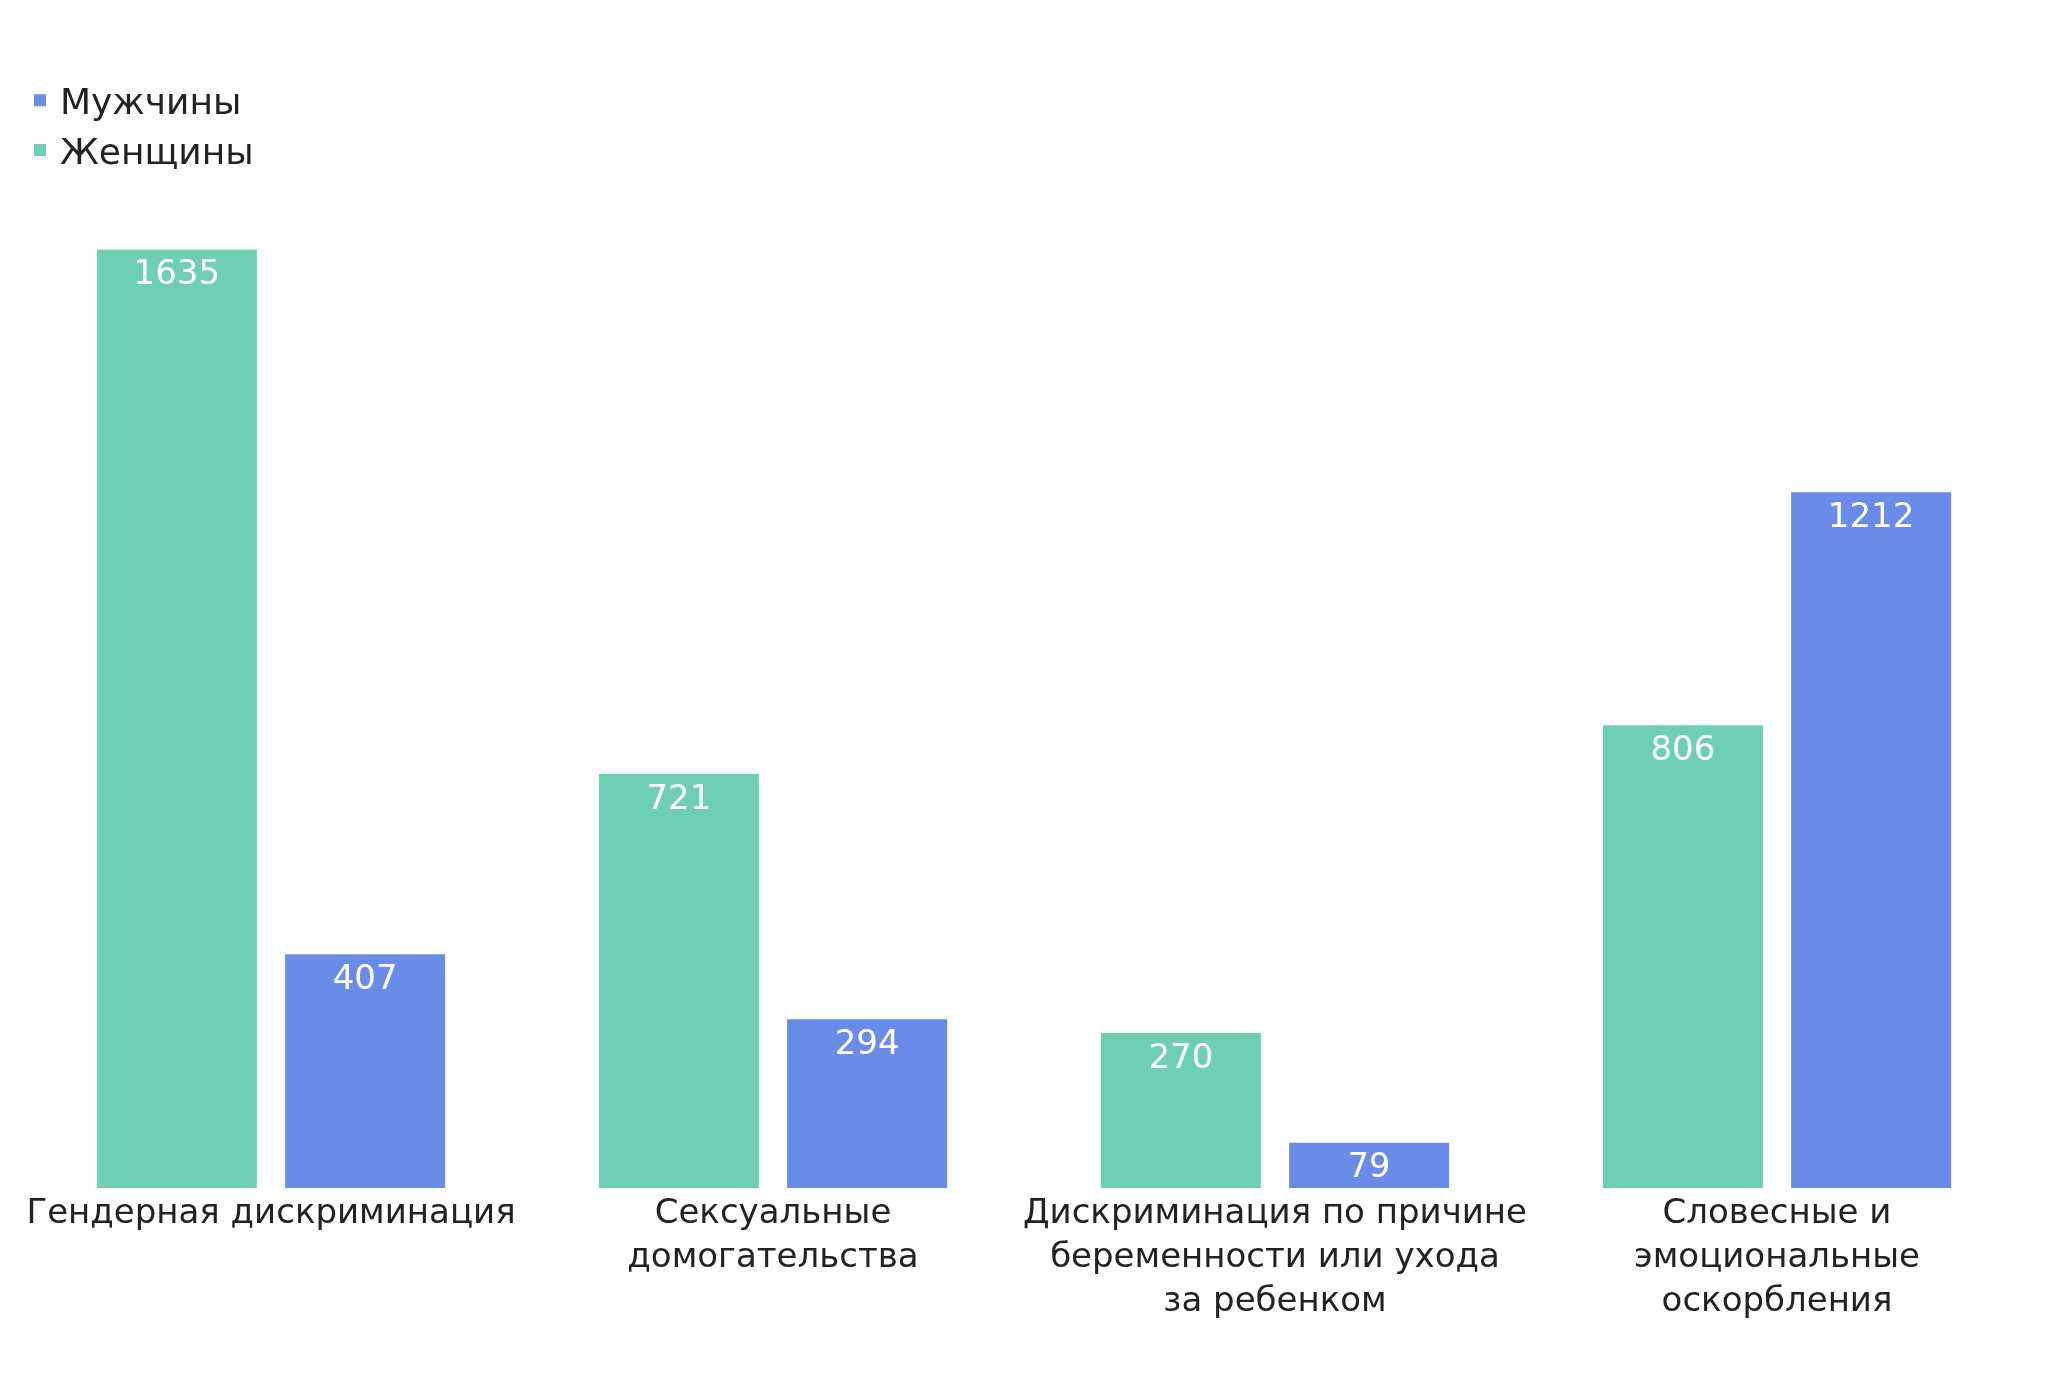 The image size is (2048, 1388). I want to click on data-label: 1635, so click(177, 272).